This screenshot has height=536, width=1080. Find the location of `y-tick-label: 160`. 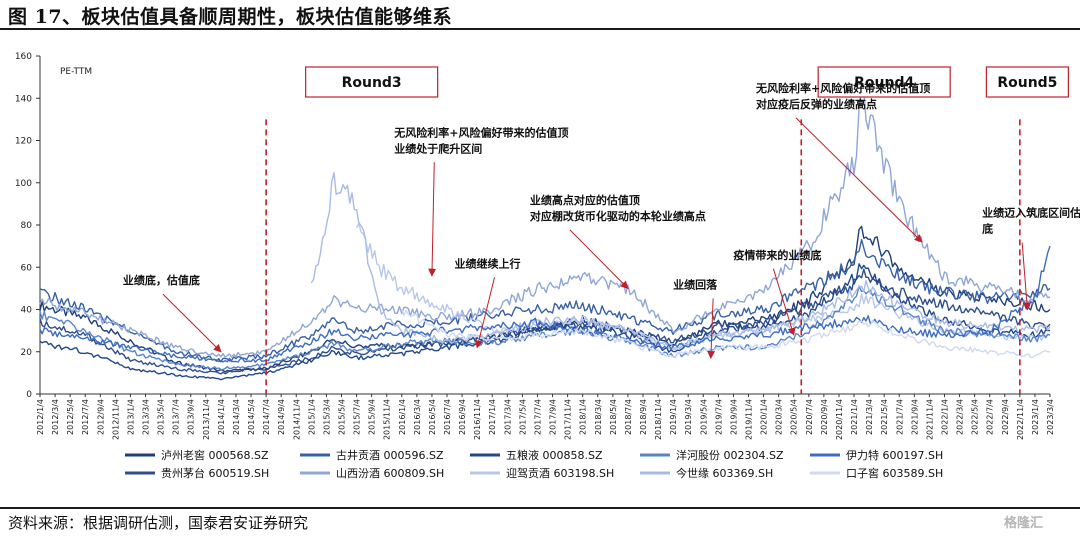

y-tick-label: 160 is located at coordinates (23, 57).